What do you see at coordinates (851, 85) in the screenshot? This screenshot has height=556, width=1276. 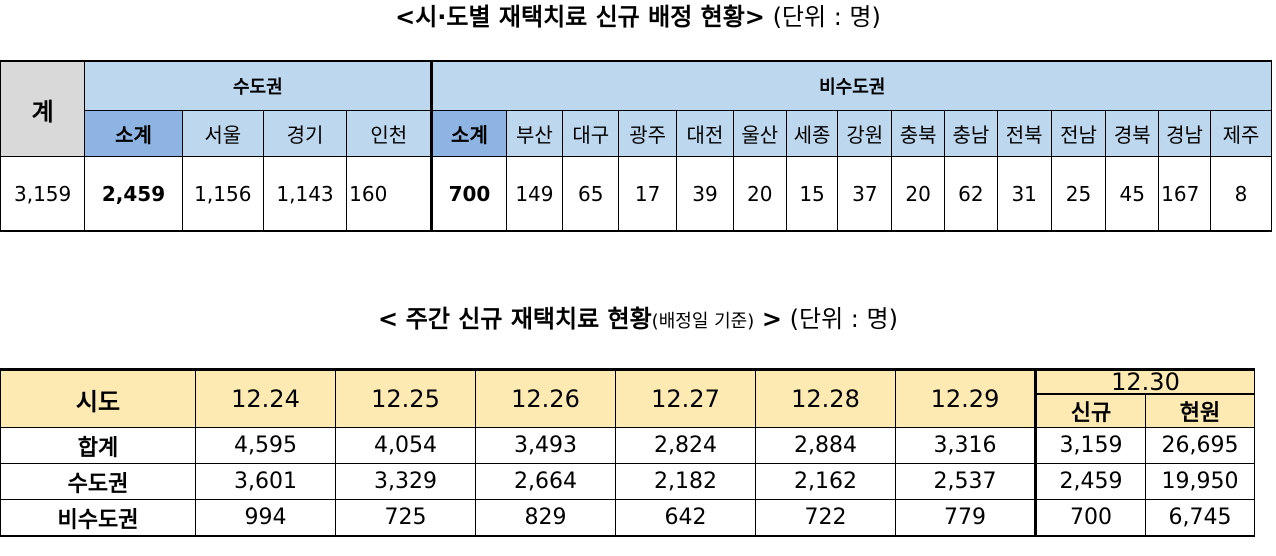 I see `noncapital-header: 비수도권` at bounding box center [851, 85].